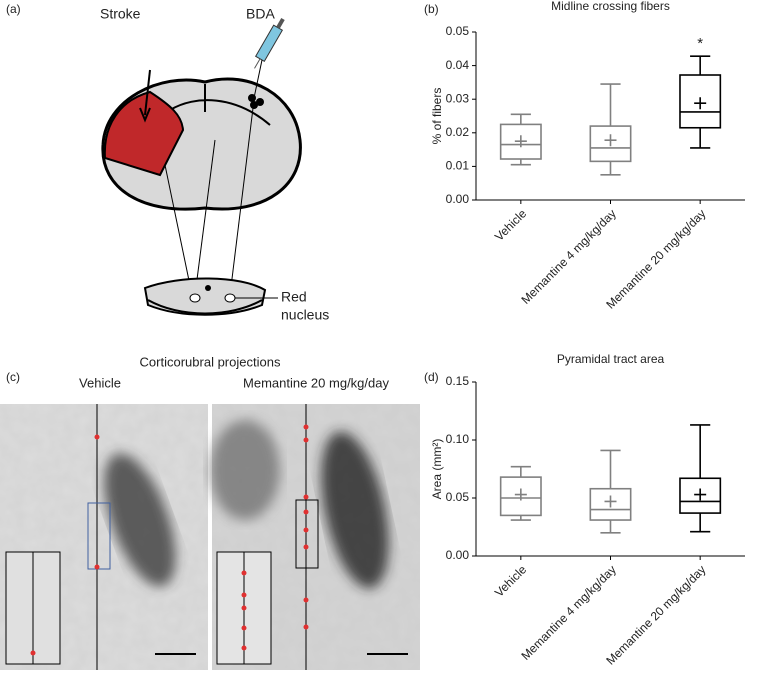  Describe the element at coordinates (437, 469) in the screenshot. I see `y-axis-label: Area (mm²)` at that location.